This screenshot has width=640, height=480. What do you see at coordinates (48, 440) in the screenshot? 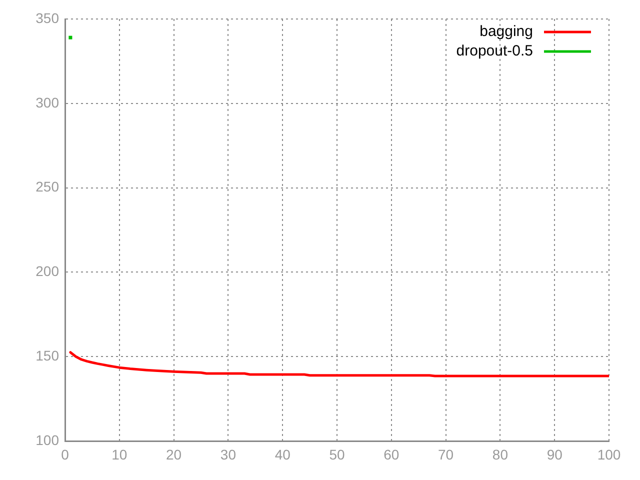
I see `y-tick-label: 100` at bounding box center [48, 440].